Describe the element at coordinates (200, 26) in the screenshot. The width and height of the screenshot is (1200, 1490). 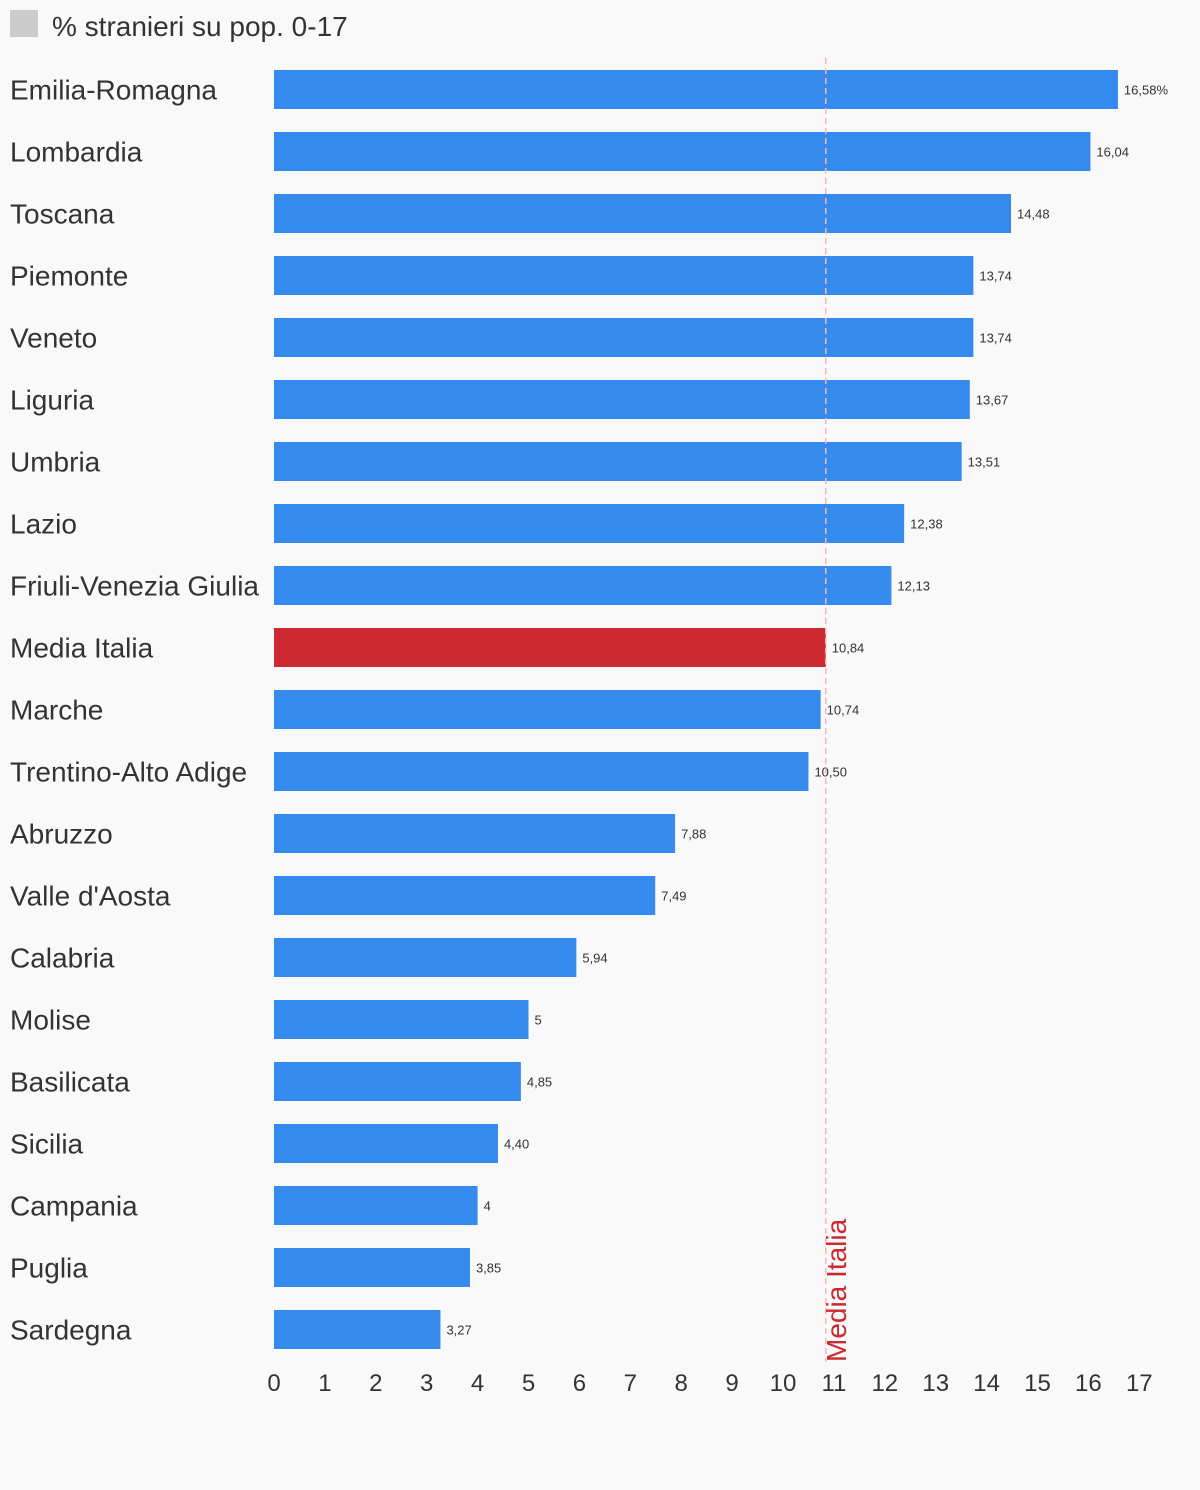
I see `legend-label: % stranieri su pop. 0-17` at that location.